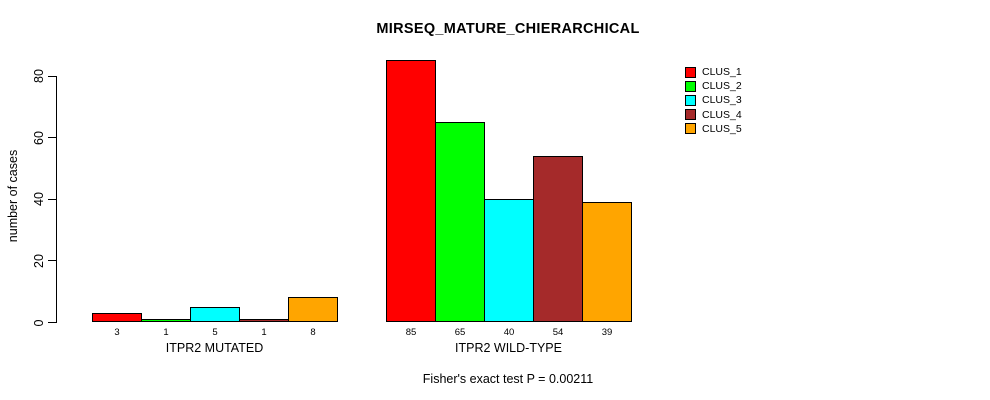  What do you see at coordinates (508, 29) in the screenshot?
I see `chart-title: MIRSEQ_MATURE_CHIERARCHICAL` at bounding box center [508, 29].